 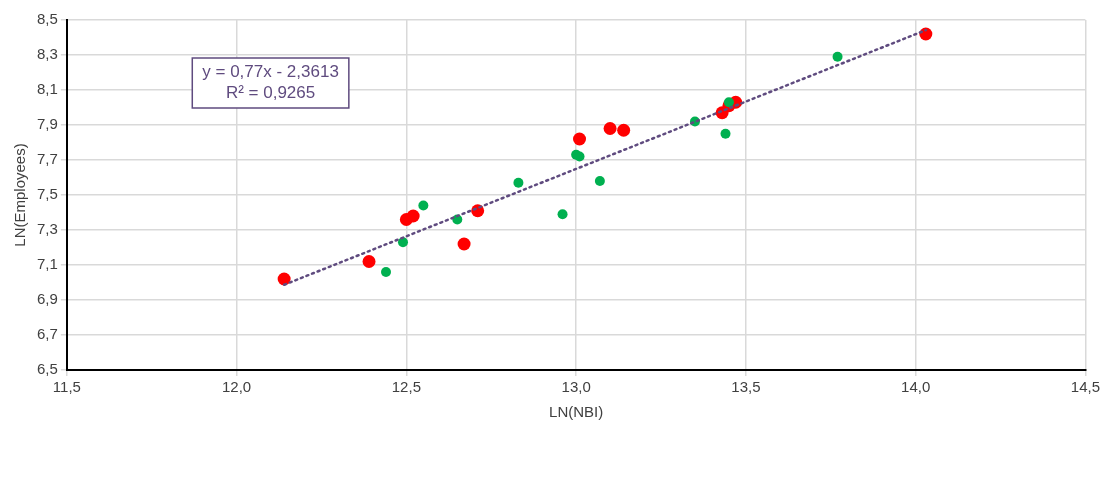 What do you see at coordinates (47, 369) in the screenshot?
I see `y-tick-label: 6,5` at bounding box center [47, 369].